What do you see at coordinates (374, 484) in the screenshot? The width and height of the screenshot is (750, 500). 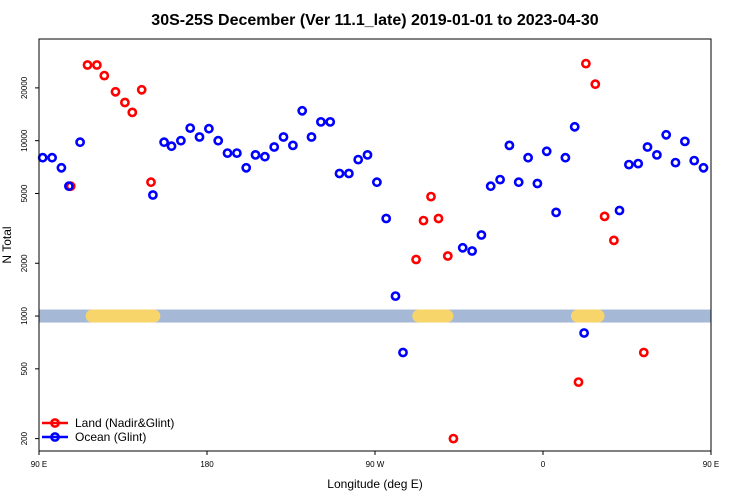 I see `x-axis-label: Longitude (deg E)` at bounding box center [374, 484].